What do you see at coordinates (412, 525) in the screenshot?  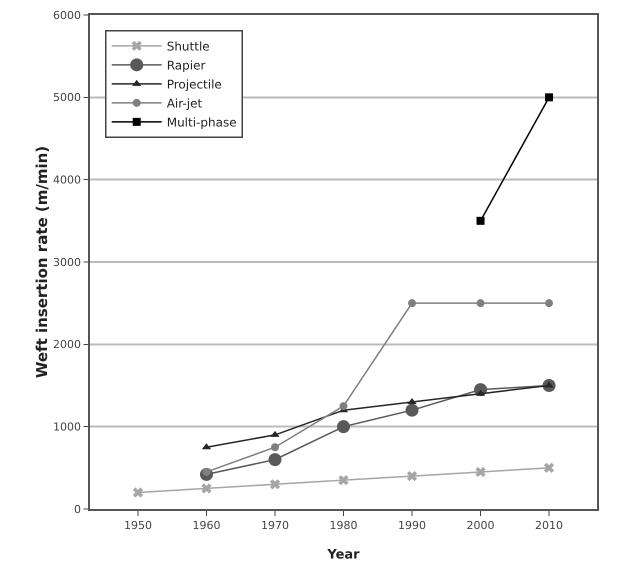 I see `x-tick-label: 1990` at bounding box center [412, 525].